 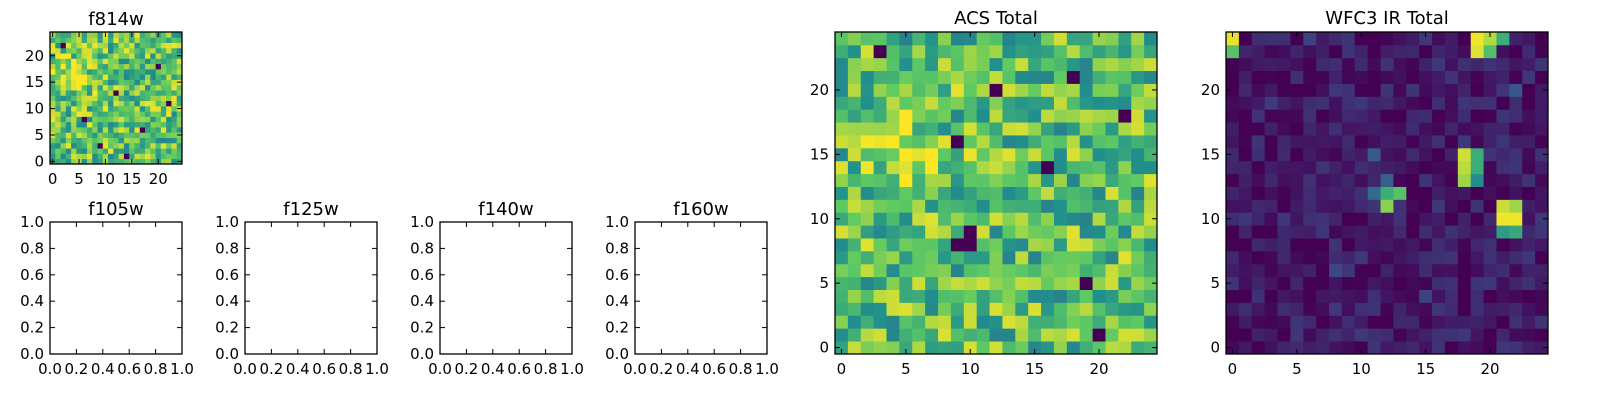 What do you see at coordinates (324, 369) in the screenshot?
I see `x-tick-label: 0.6` at bounding box center [324, 369].